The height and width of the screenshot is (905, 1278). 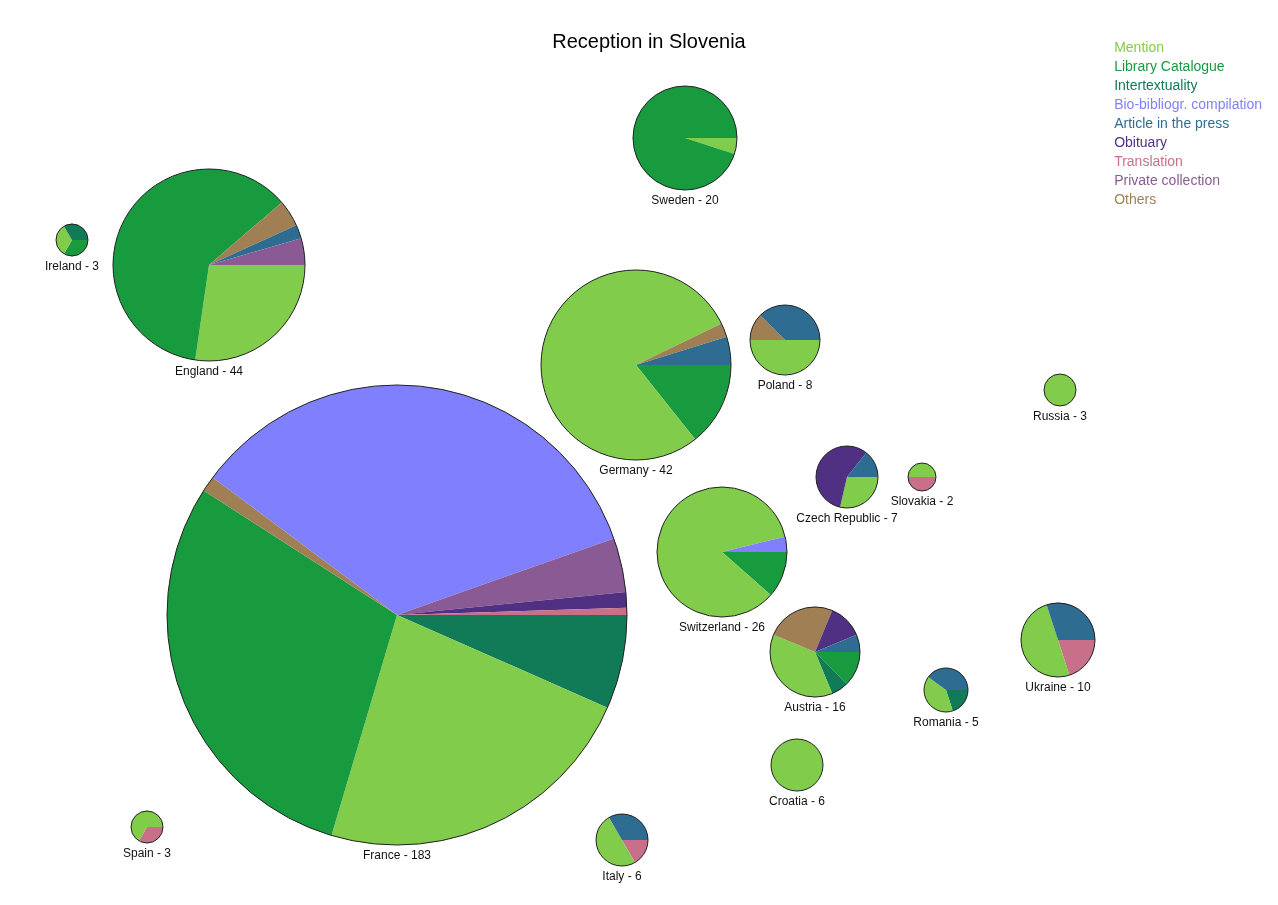 What do you see at coordinates (721, 627) in the screenshot?
I see `text: Switzerland - 26` at bounding box center [721, 627].